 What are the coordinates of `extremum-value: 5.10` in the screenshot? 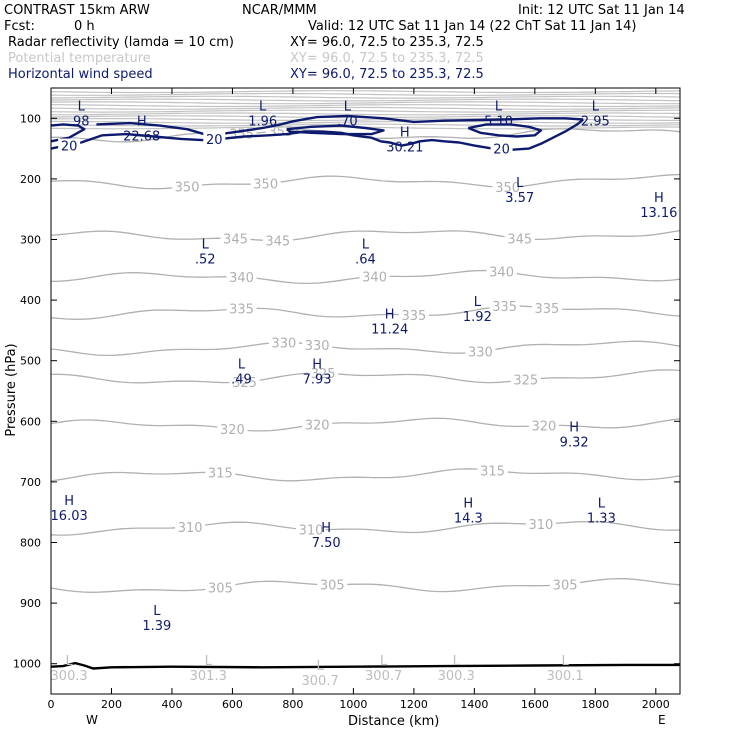 It's located at (498, 121).